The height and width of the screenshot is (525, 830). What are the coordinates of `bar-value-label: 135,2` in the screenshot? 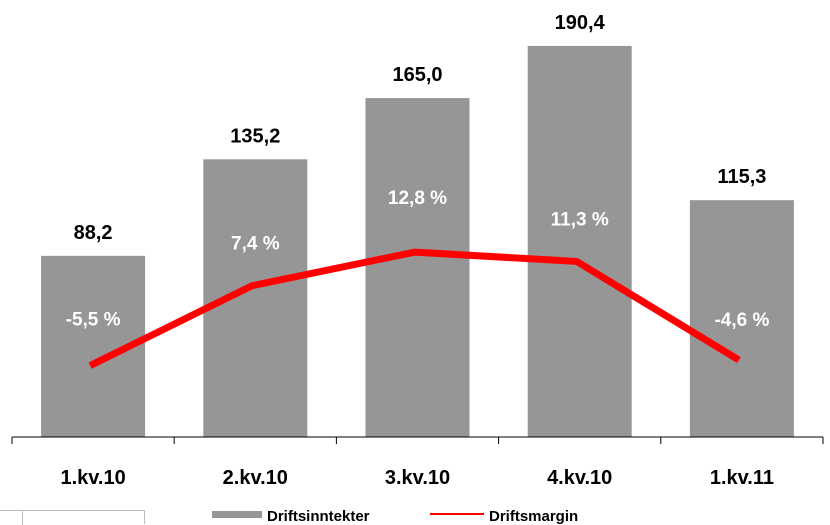 It's located at (255, 136).